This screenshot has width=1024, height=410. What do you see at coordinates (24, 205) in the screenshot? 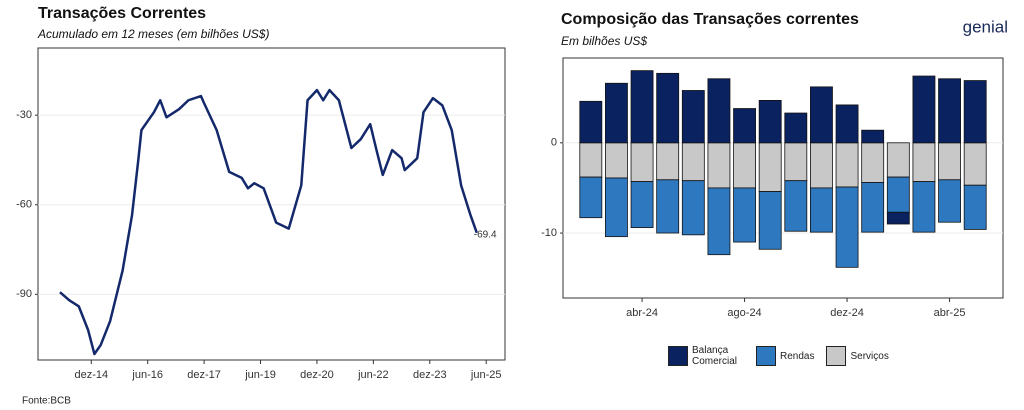
I see `y-tick-label: -60` at bounding box center [24, 205].